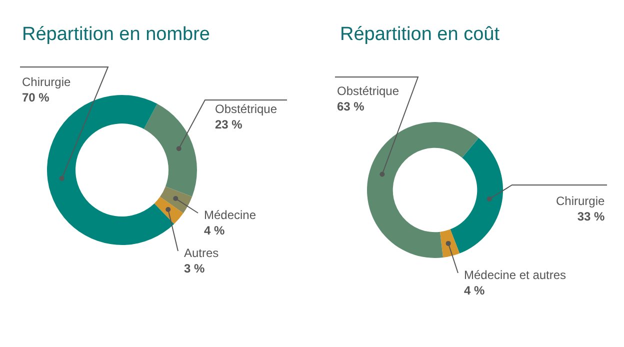 This screenshot has width=624, height=347. I want to click on chart-title: Répartition en coût, so click(420, 34).